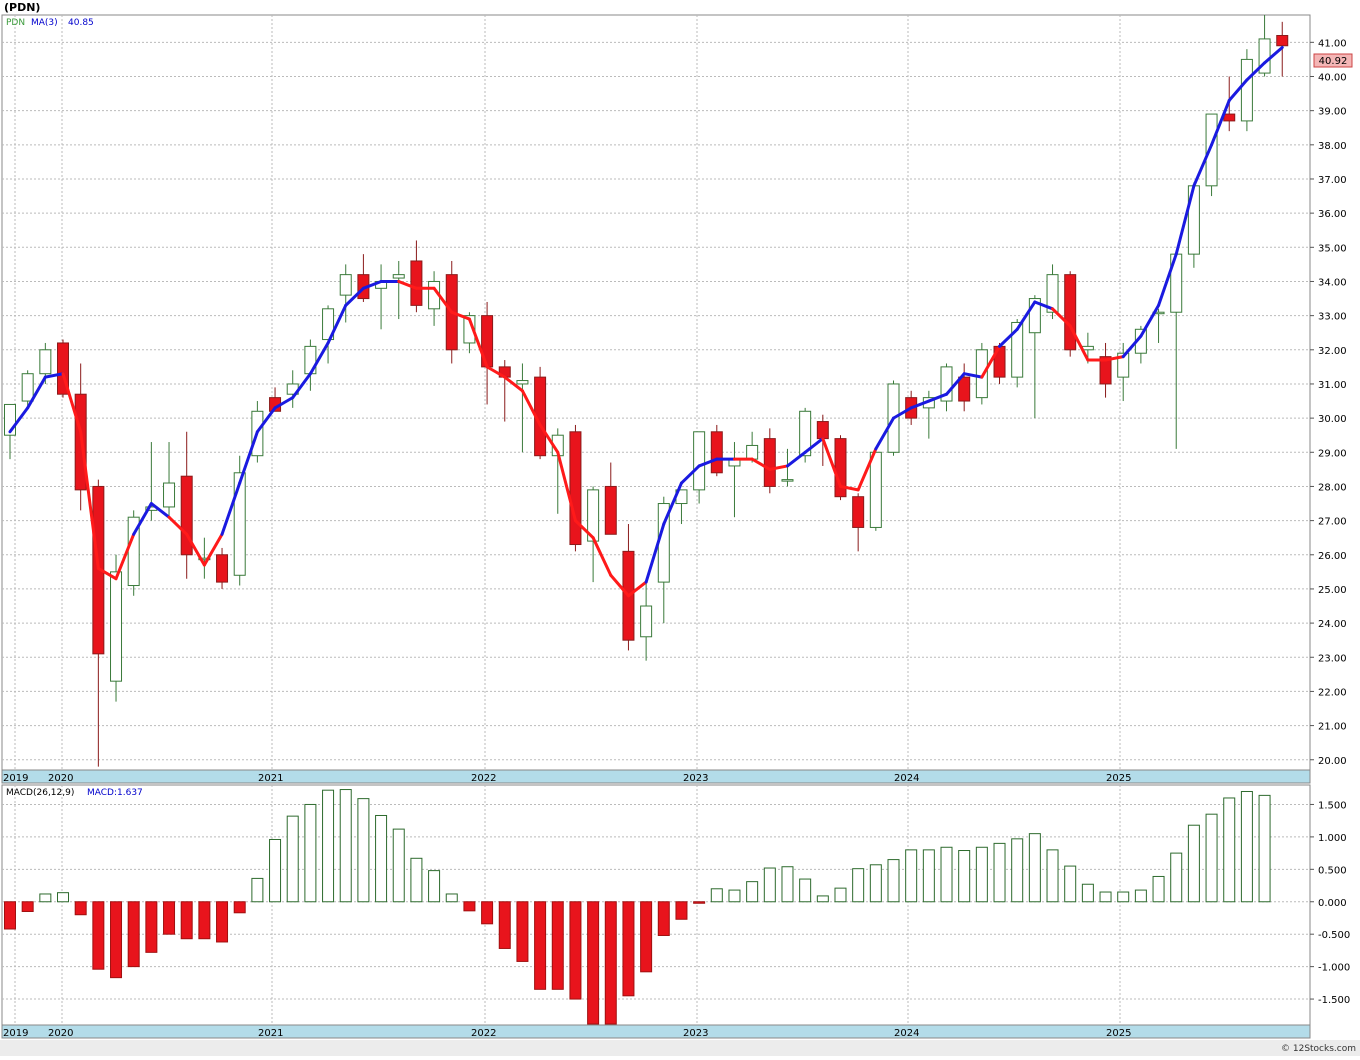 This screenshot has height=1060, width=1360. I want to click on price-y-tick-label: 25.00, so click(1332, 590).